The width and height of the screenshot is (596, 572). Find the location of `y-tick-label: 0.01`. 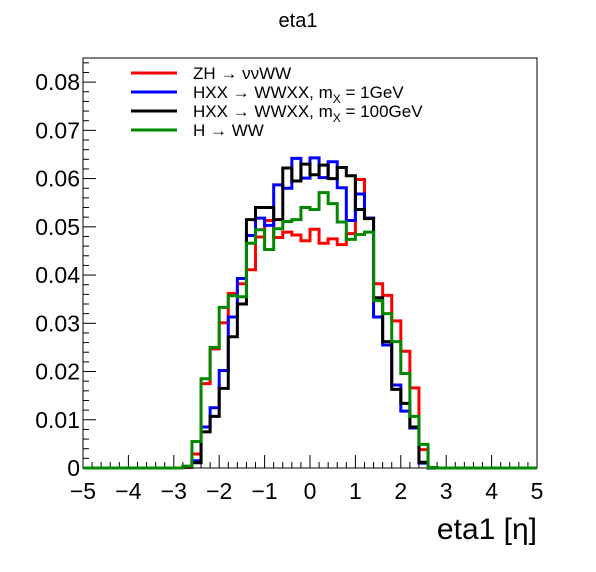

y-tick-label: 0.01 is located at coordinates (57, 420).